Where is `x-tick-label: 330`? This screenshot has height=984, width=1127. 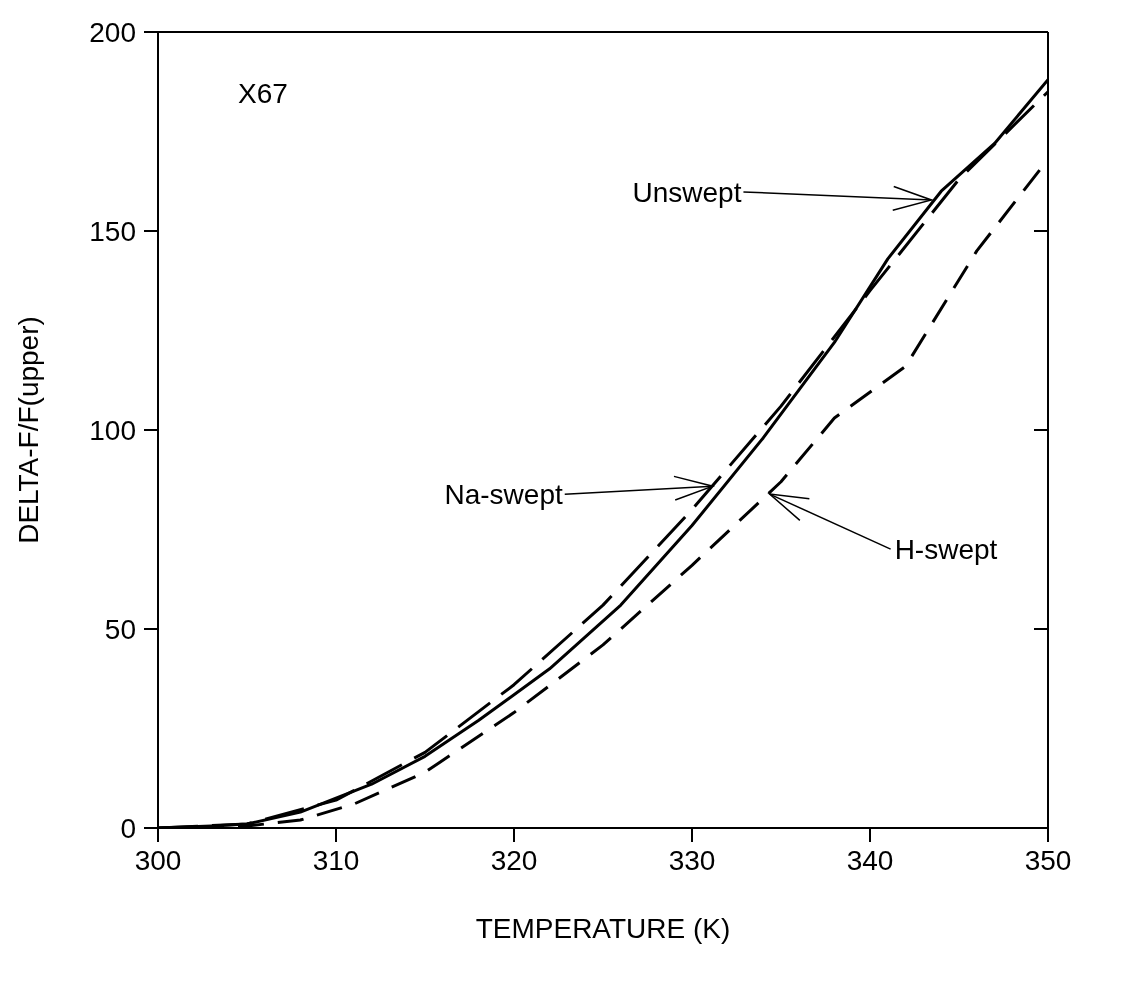 x-tick-label: 330 is located at coordinates (692, 860).